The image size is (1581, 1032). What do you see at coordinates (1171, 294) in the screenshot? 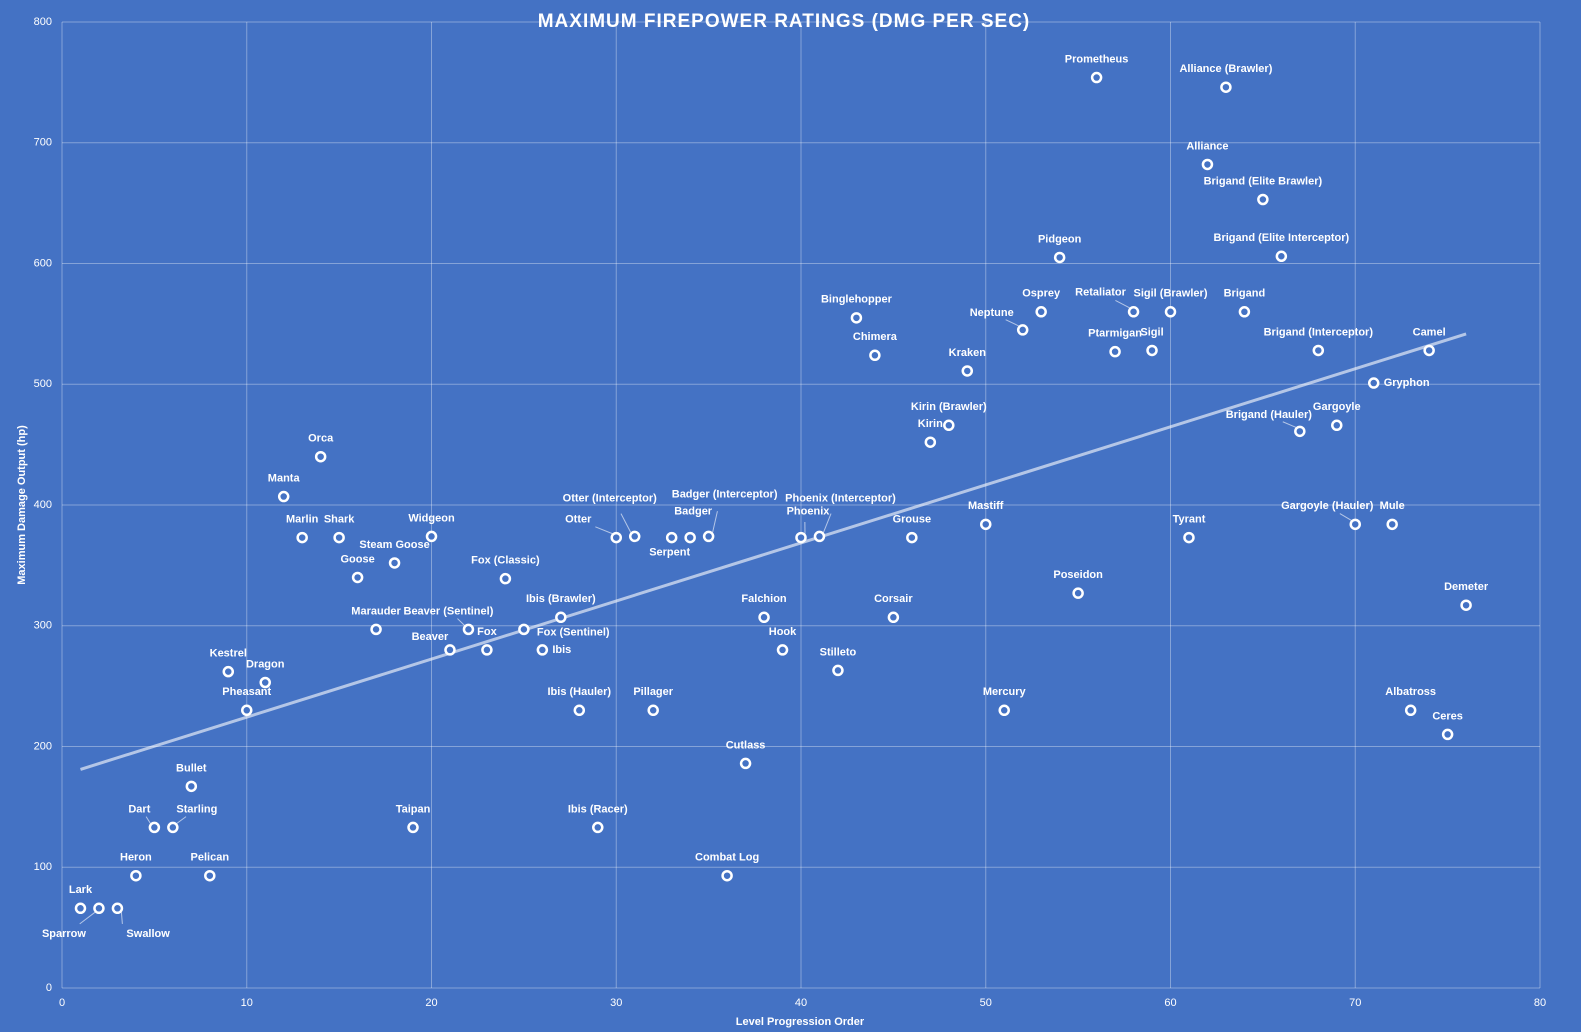
I see `point-label: Sigil (Brawler)` at bounding box center [1171, 294].